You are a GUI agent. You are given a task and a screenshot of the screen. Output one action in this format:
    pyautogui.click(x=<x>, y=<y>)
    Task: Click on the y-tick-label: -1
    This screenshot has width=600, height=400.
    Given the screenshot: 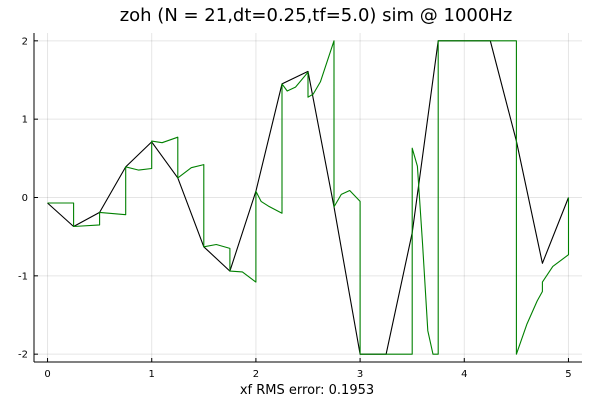 What is the action you would take?
    pyautogui.click(x=23, y=276)
    